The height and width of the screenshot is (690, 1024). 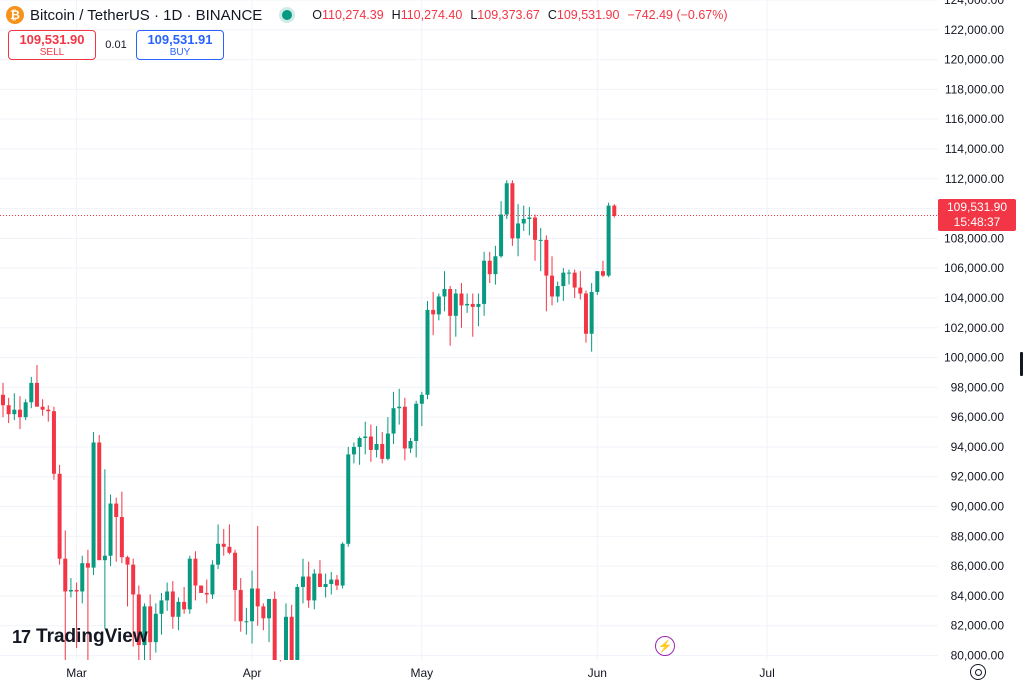 I want to click on spread-value: 0.01, so click(x=116, y=45).